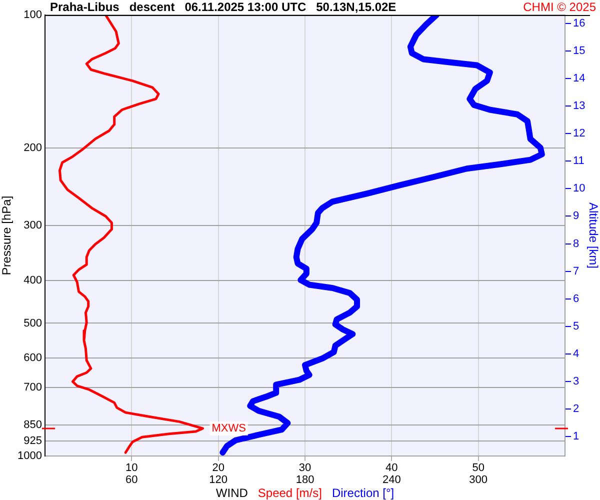 Image resolution: width=600 pixels, height=500 pixels. Describe the element at coordinates (305, 480) in the screenshot. I see `x2-tick-label: 180` at that location.